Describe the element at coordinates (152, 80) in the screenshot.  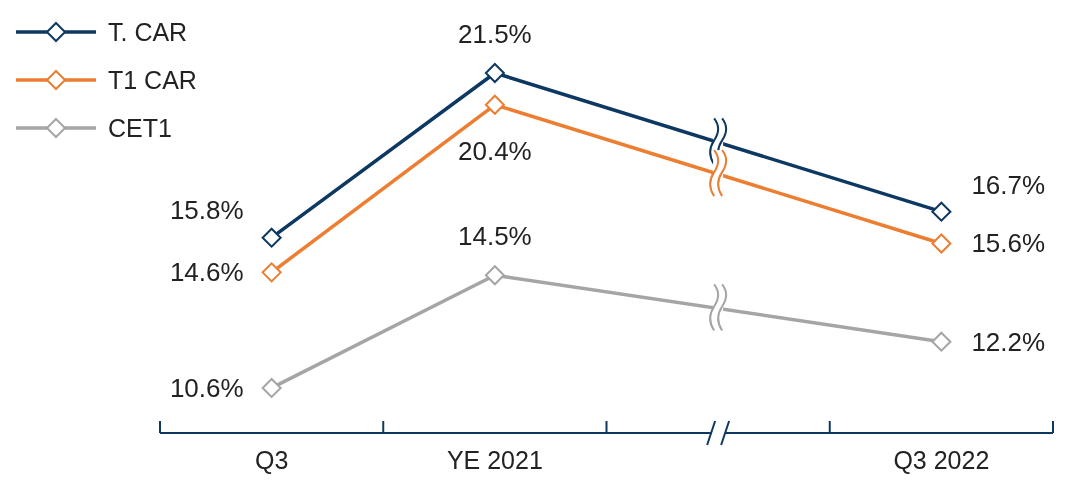
I see `legend-label: T1 CAR` at that location.